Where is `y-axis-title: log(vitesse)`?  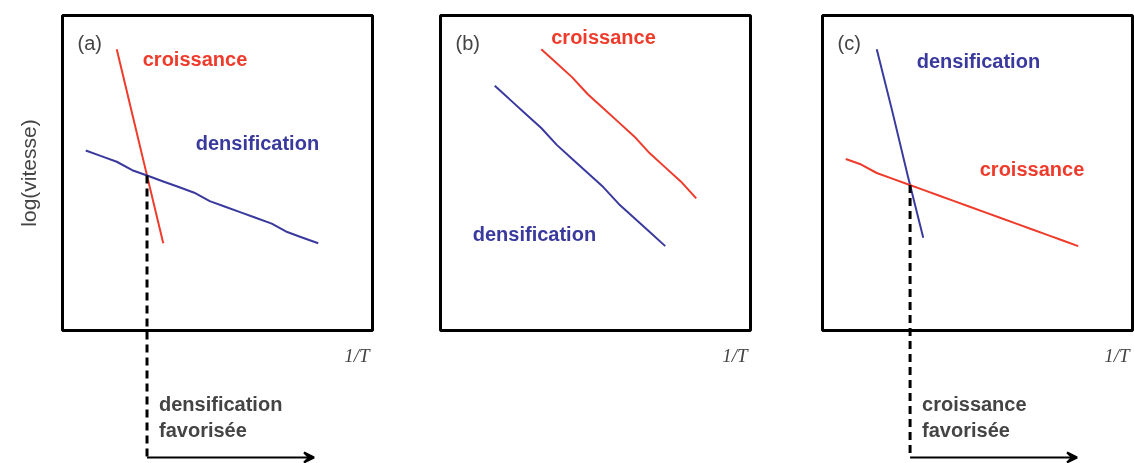 y-axis-title: log(vitesse) is located at coordinates (28, 173).